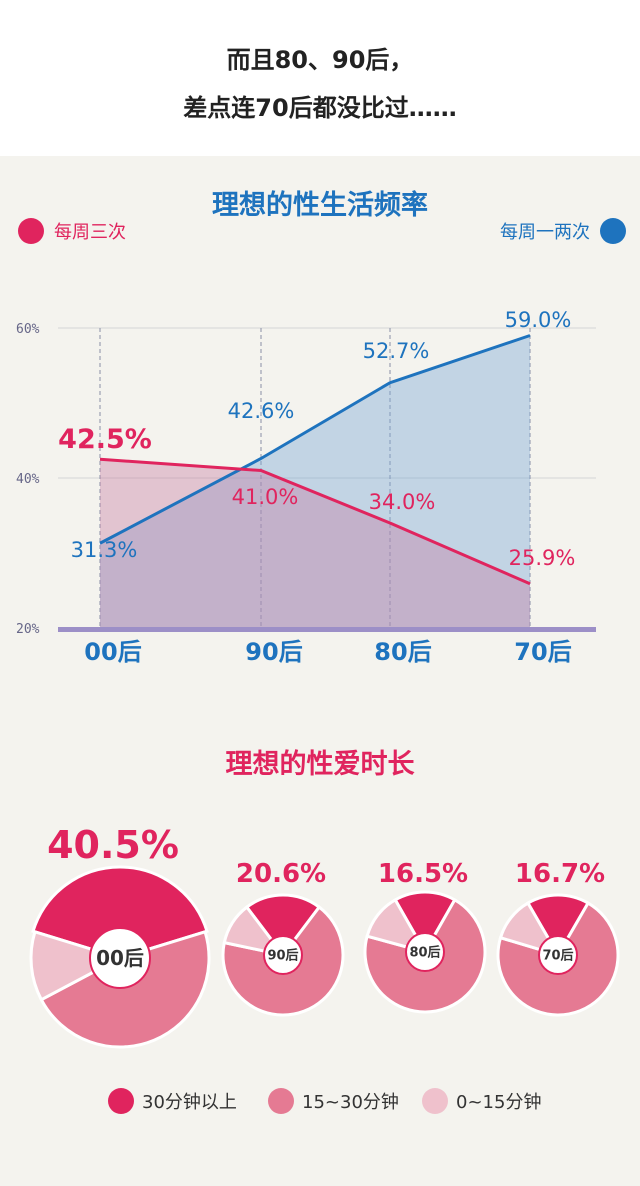  I want to click on pie-hub-label: 00后, so click(120, 958).